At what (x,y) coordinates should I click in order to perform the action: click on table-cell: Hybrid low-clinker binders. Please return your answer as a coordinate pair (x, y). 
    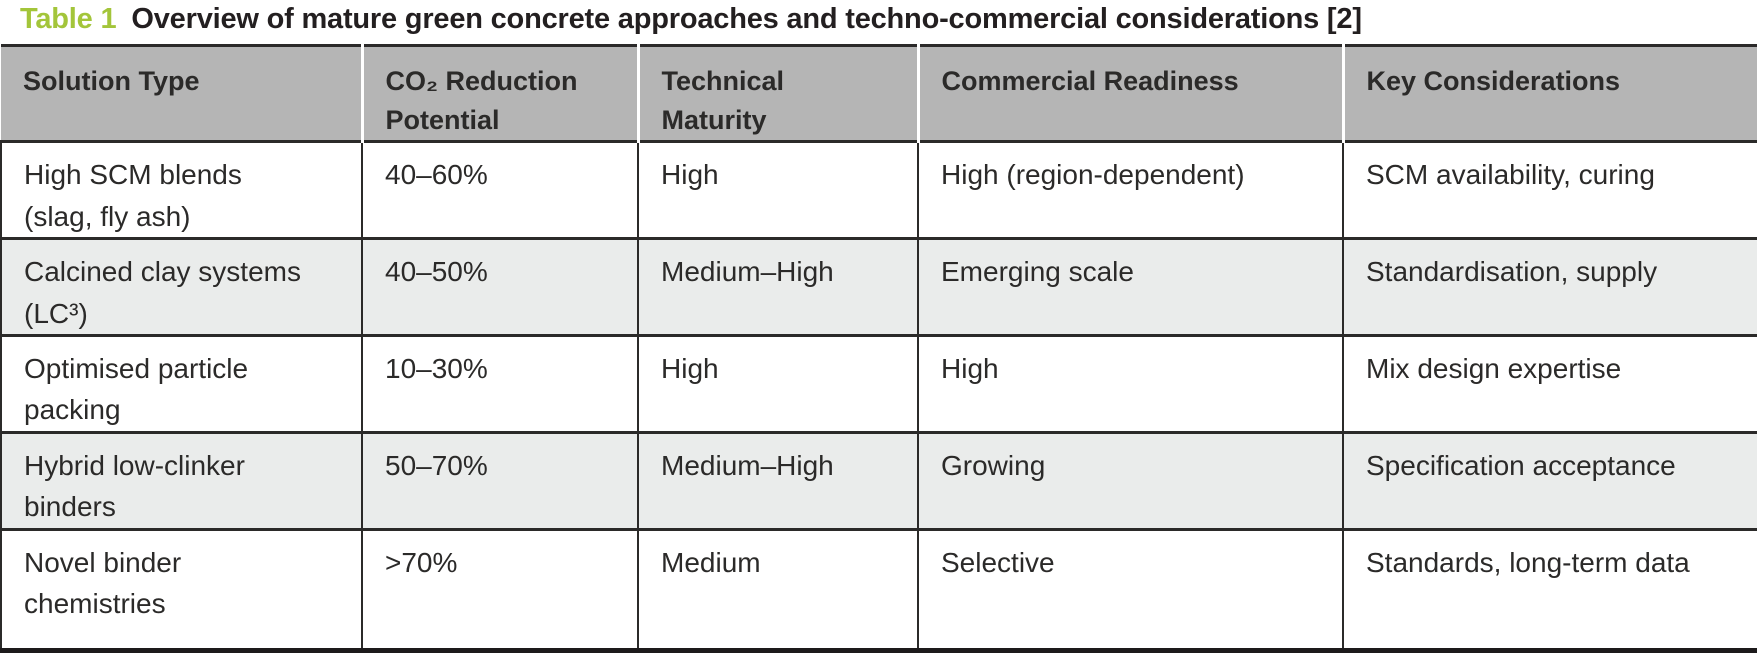
    Looking at the image, I should click on (181, 481).